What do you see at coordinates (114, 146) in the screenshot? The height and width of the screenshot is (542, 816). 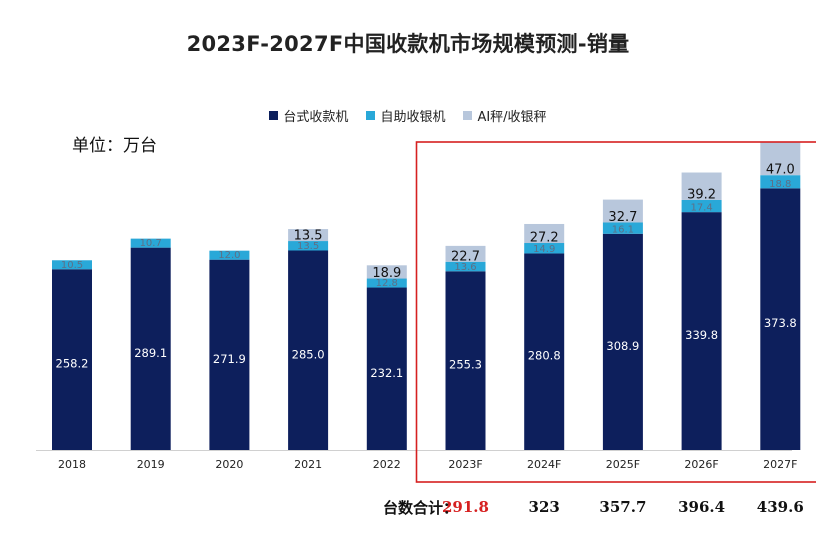 I see `unit-label: 单位：万台` at bounding box center [114, 146].